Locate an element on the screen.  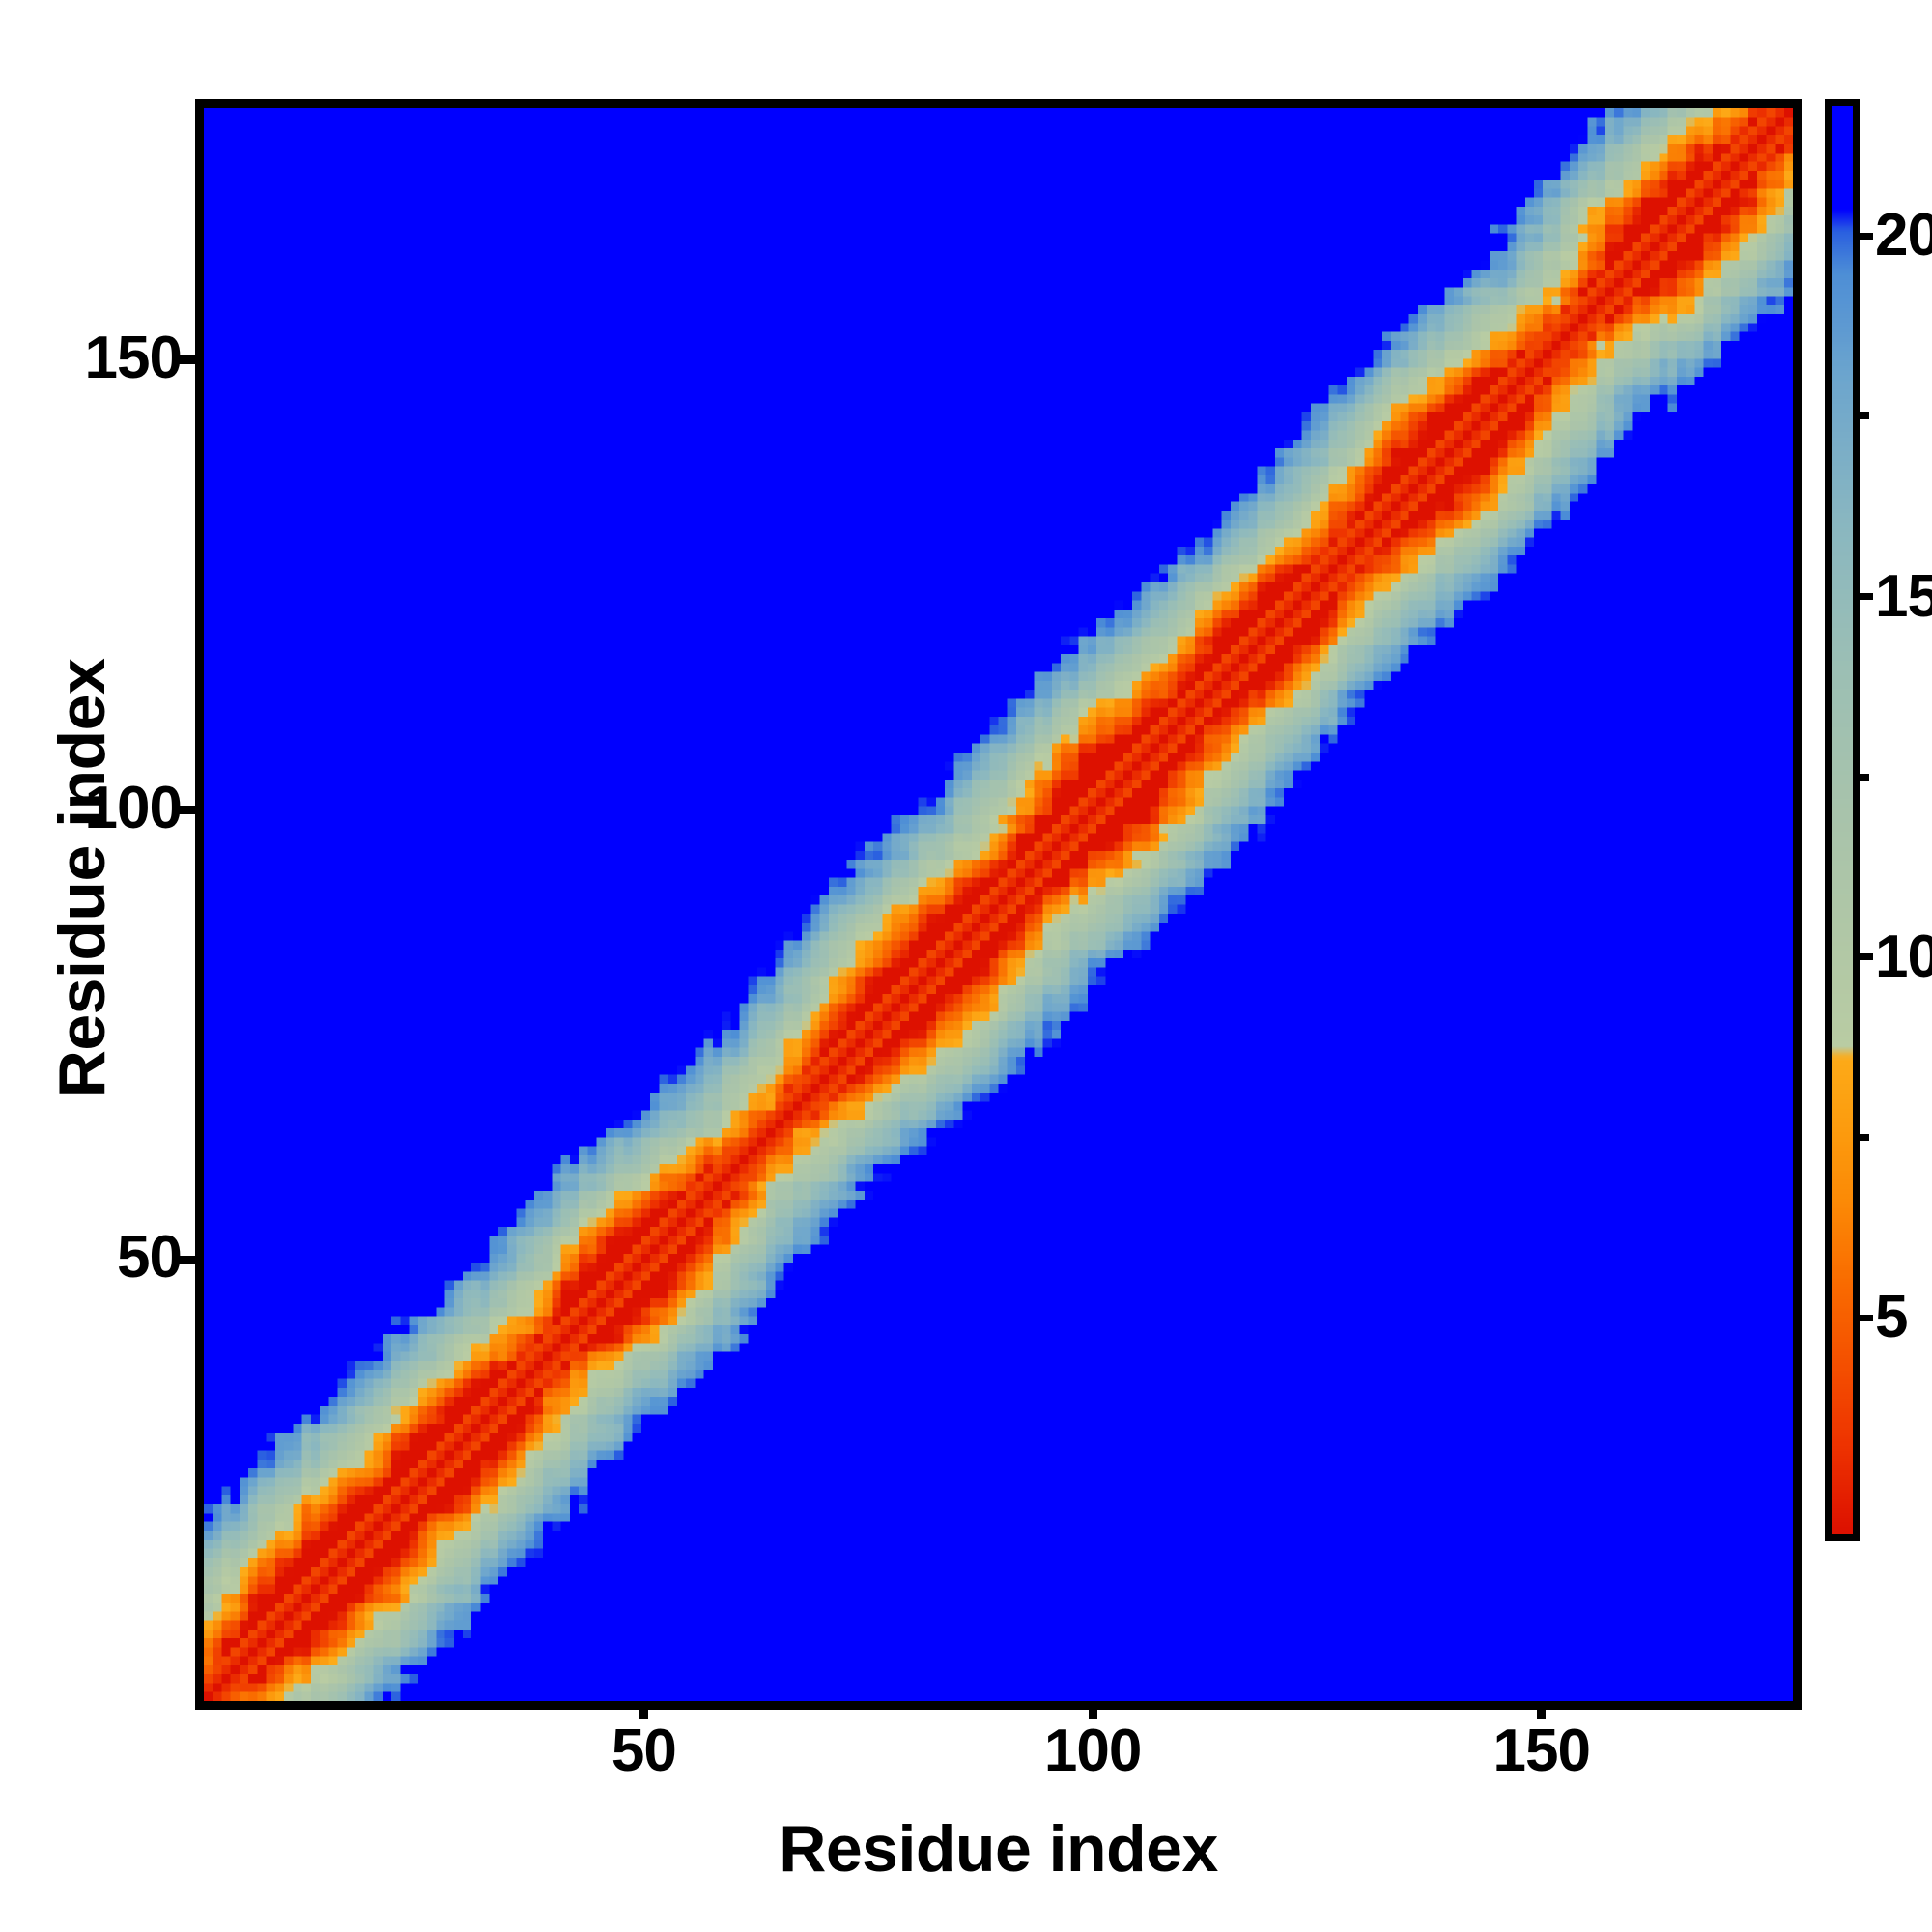
x-axis-tick-label: 50 is located at coordinates (644, 1751).